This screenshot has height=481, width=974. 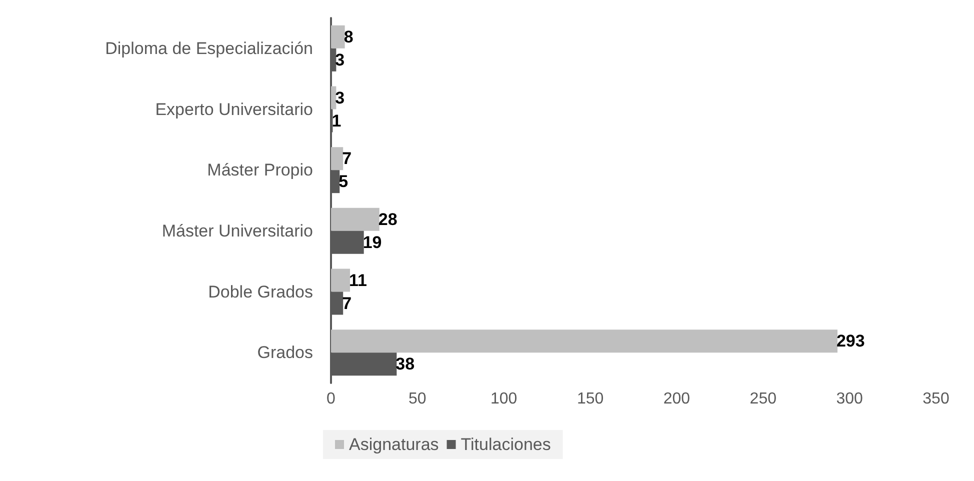 I want to click on y-tick-label: Máster Universitario, so click(x=237, y=230).